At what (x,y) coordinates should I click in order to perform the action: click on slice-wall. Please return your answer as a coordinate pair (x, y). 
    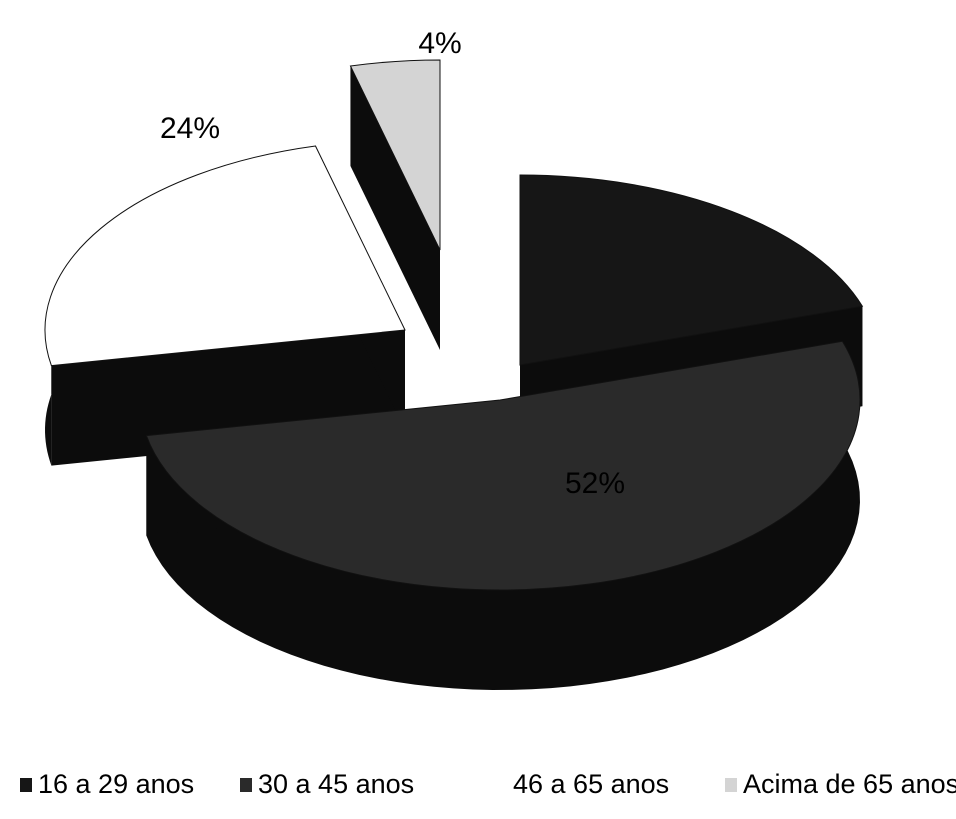
    Looking at the image, I should click on (395, 207).